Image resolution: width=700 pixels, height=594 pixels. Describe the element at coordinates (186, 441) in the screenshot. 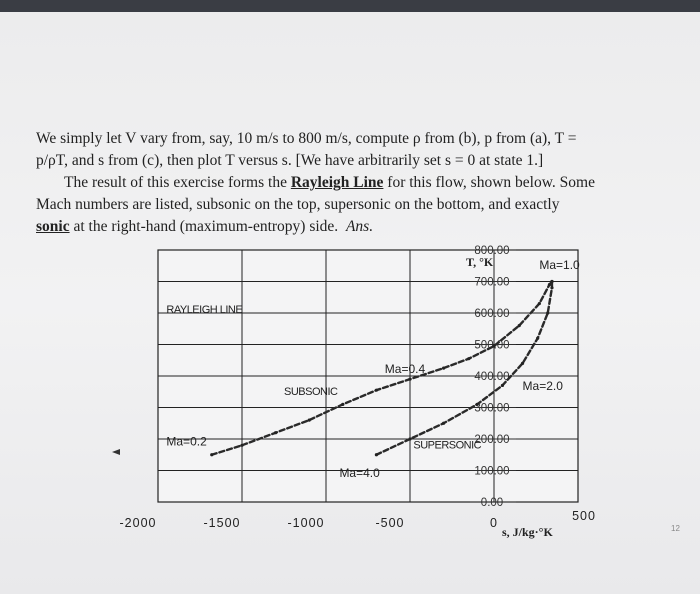

I see `chart-annotation: Ma=0.2` at that location.